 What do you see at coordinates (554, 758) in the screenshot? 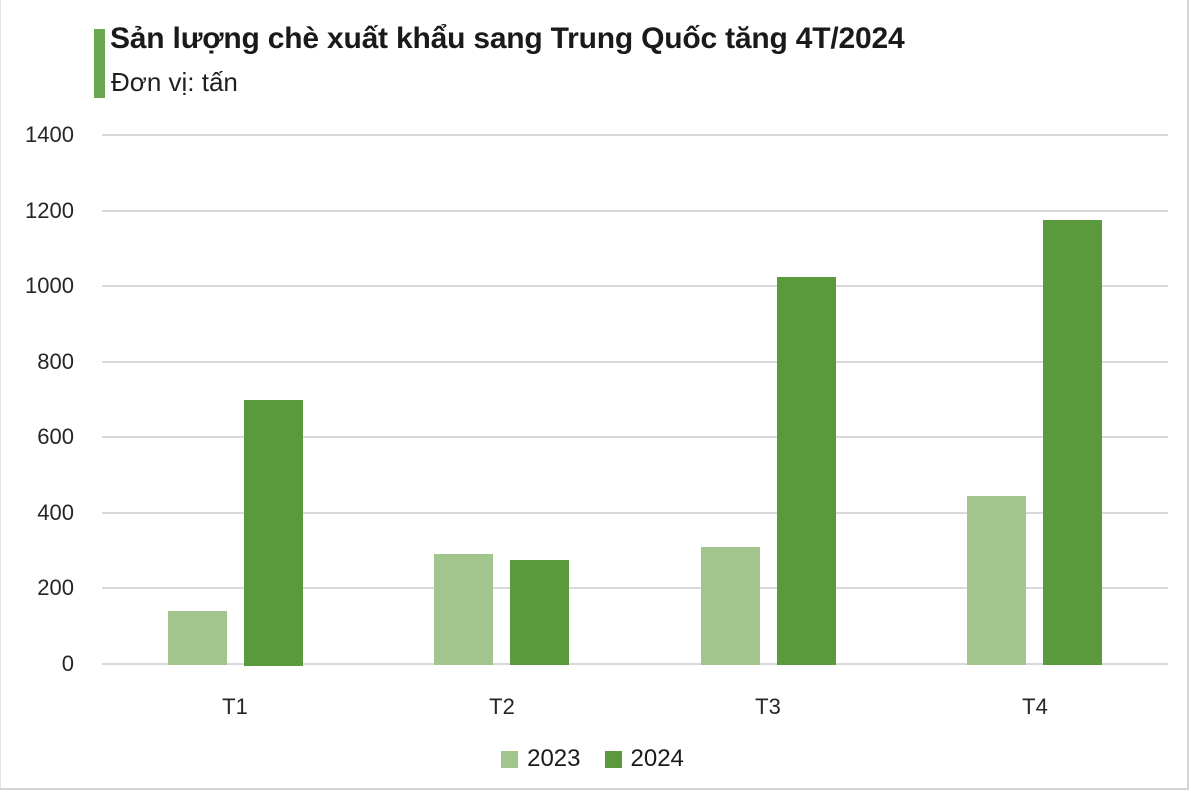
I see `legend-label: 2023` at bounding box center [554, 758].